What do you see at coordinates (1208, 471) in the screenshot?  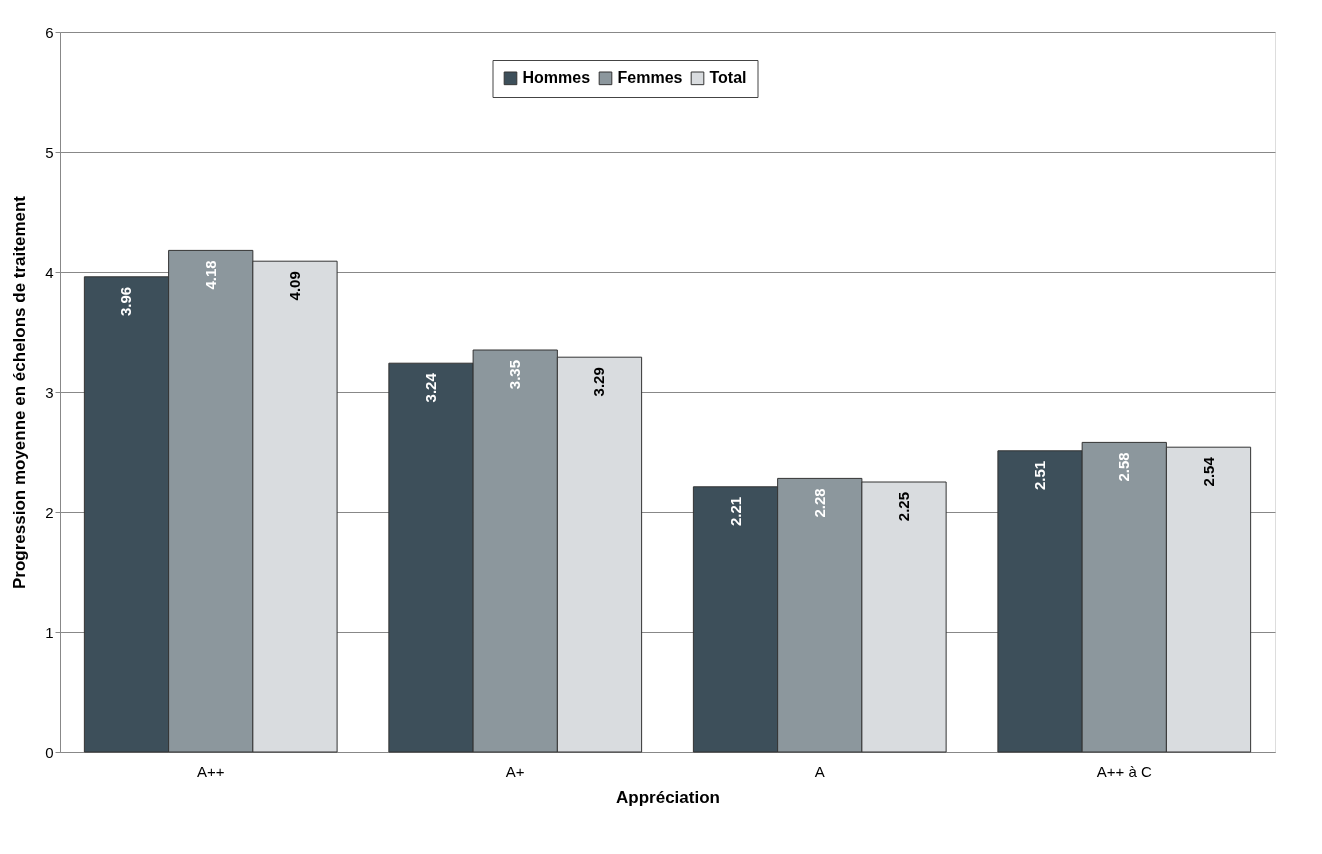 I see `data-label: 2.54` at bounding box center [1208, 471].